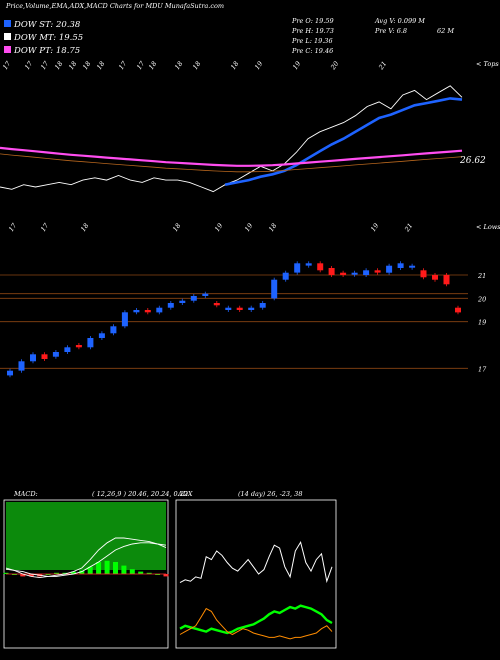 This screenshot has height=660, width=500. Describe the element at coordinates (472, 161) in the screenshot. I see `ema-last-value: 26.62` at that location.